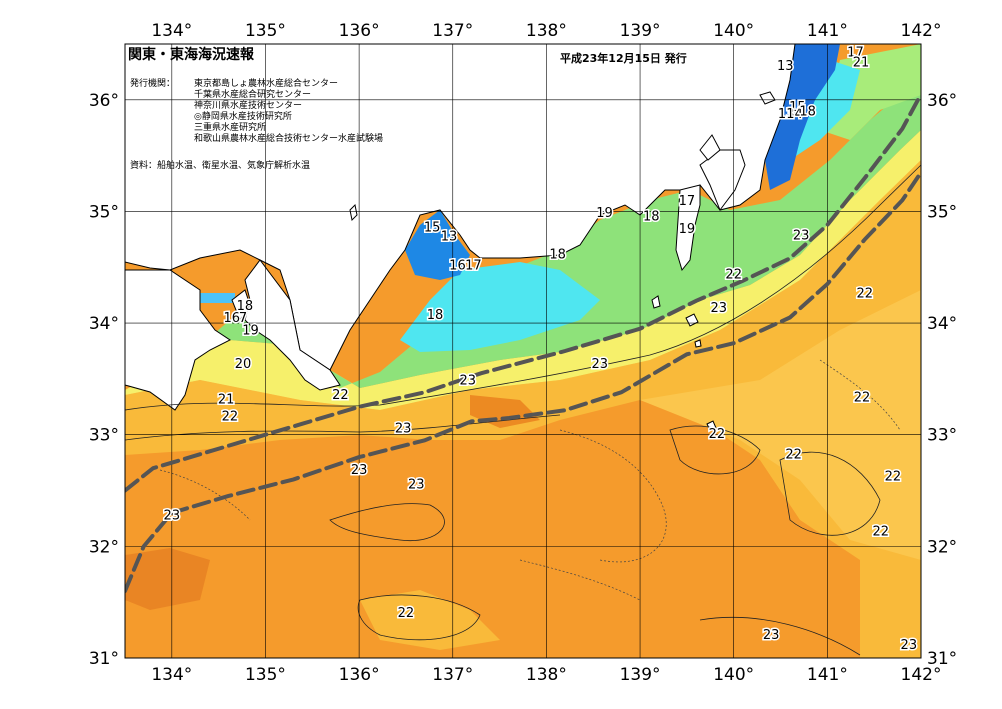 This screenshot has width=1002, height=709. What do you see at coordinates (623, 58) in the screenshot?
I see `issue-date: 平成23年12月15日 発行` at bounding box center [623, 58].